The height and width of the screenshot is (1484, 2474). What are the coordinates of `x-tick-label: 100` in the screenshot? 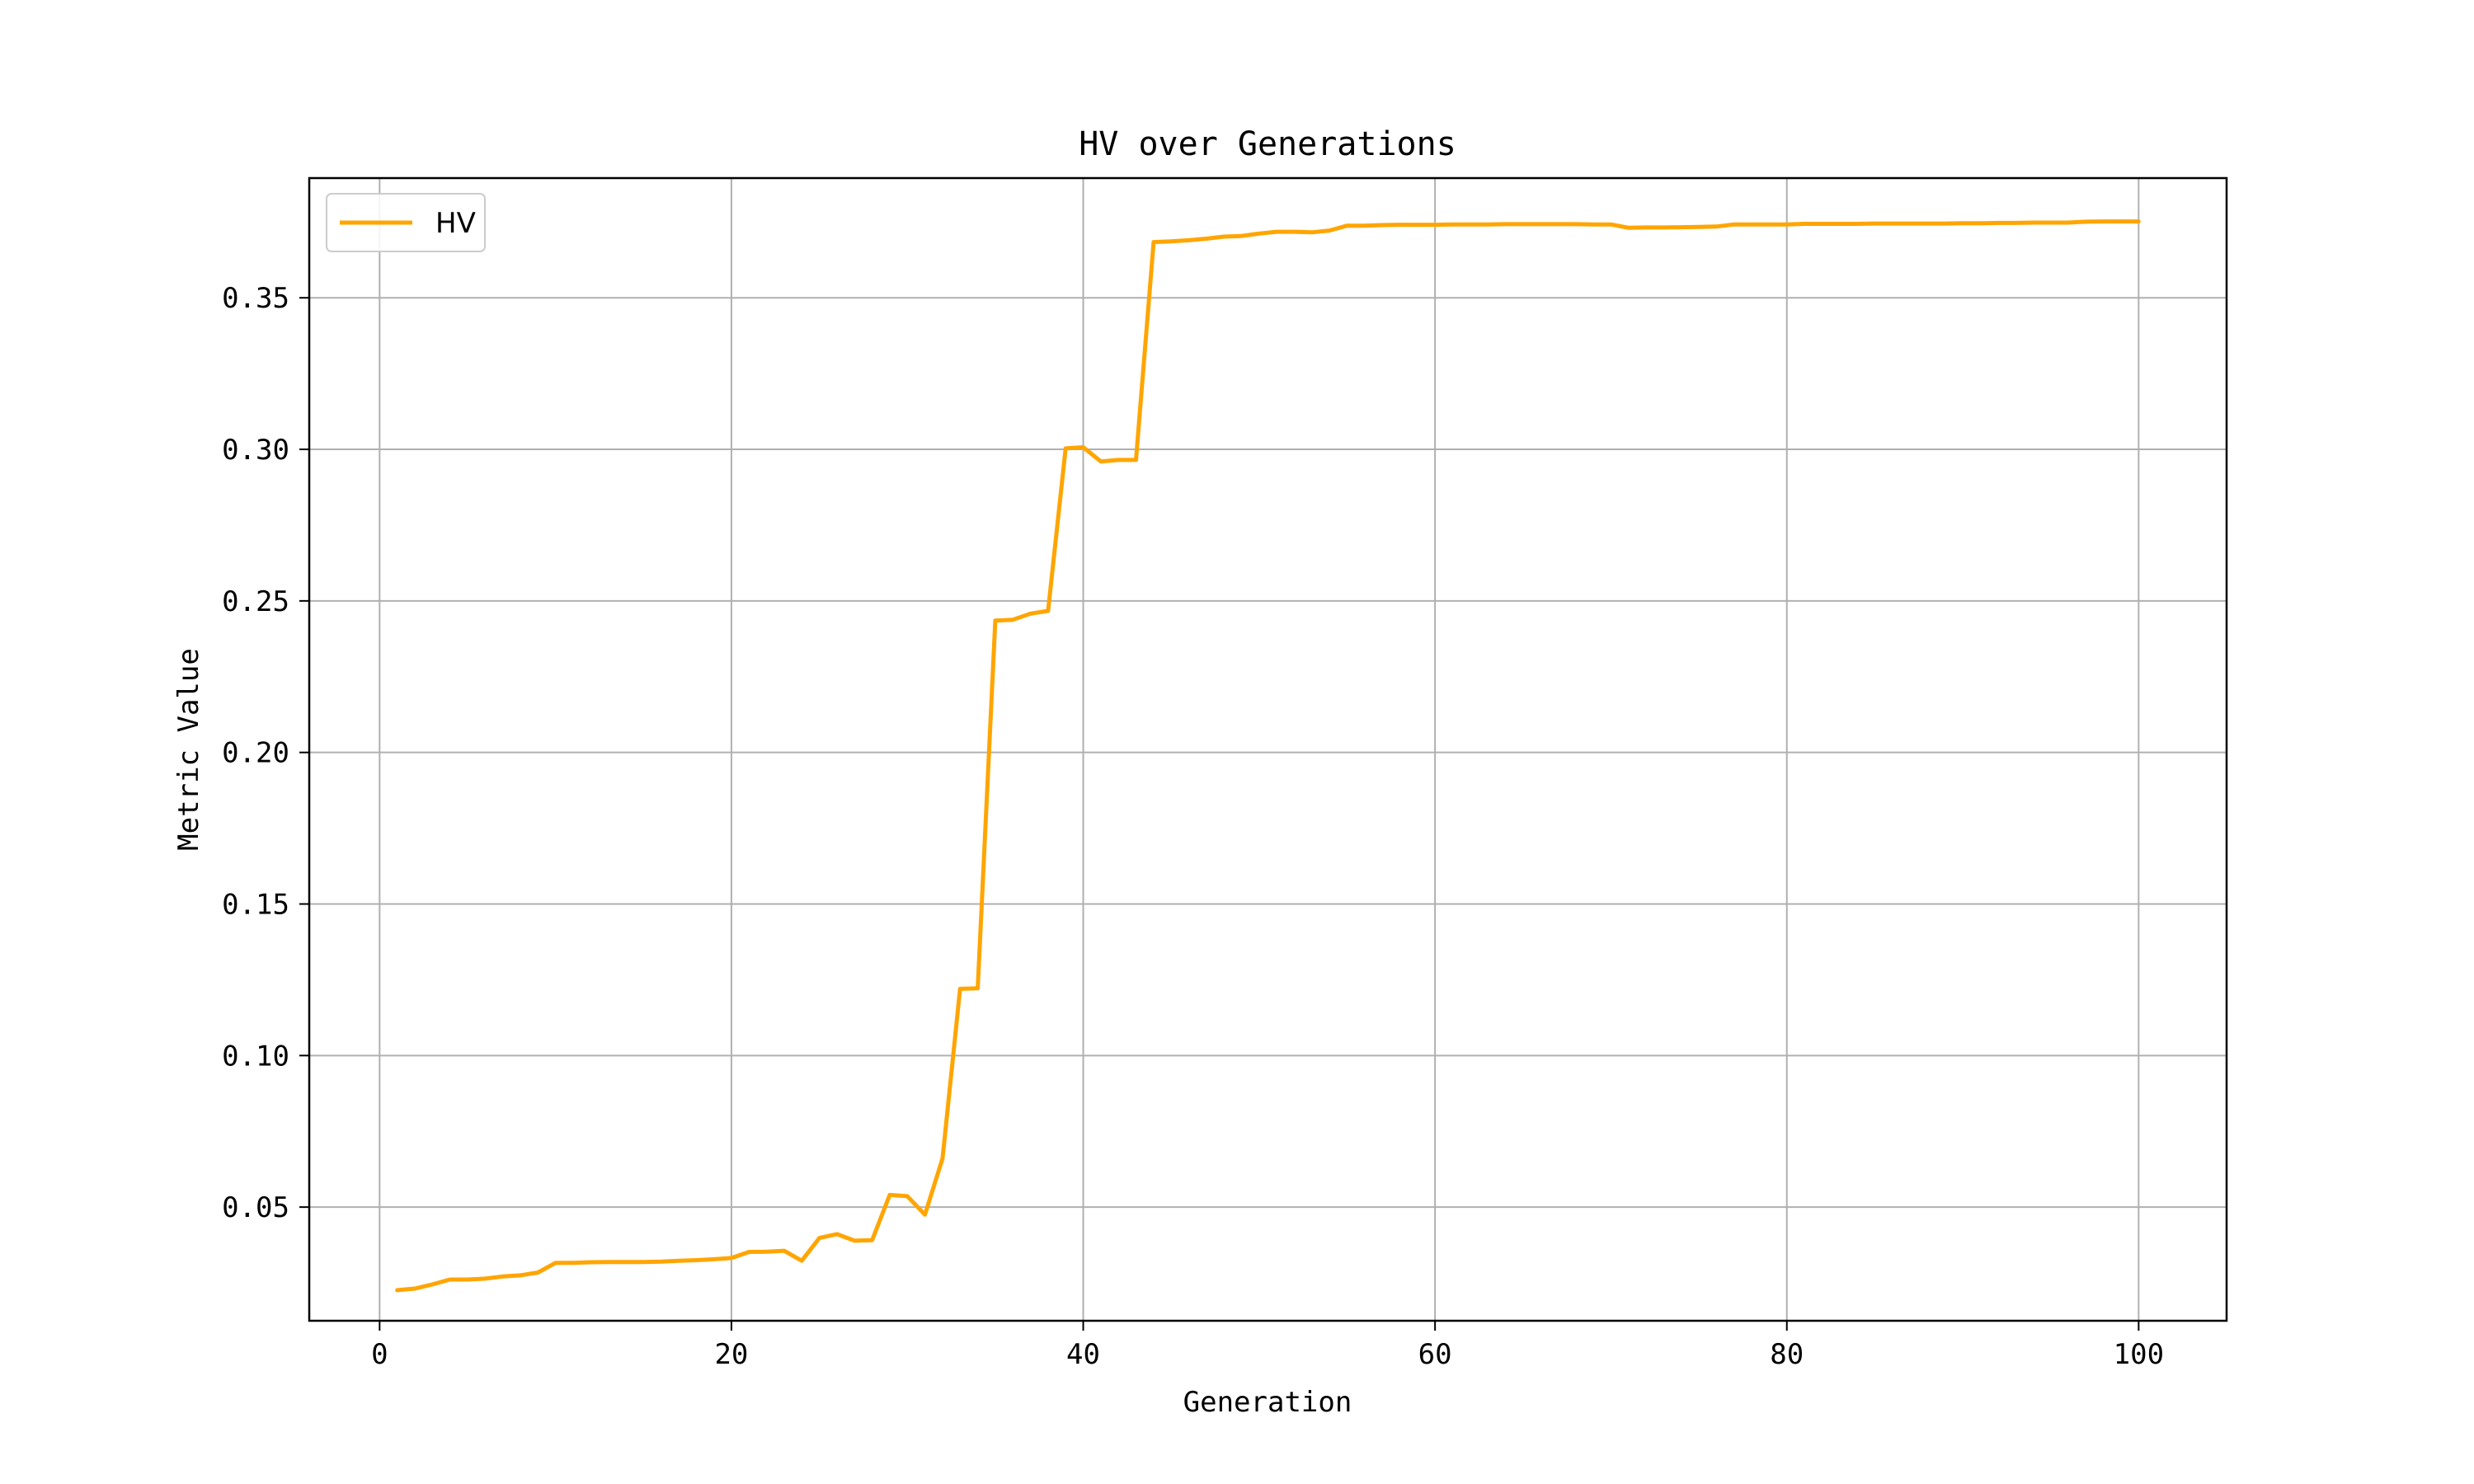 It's located at (2139, 1354).